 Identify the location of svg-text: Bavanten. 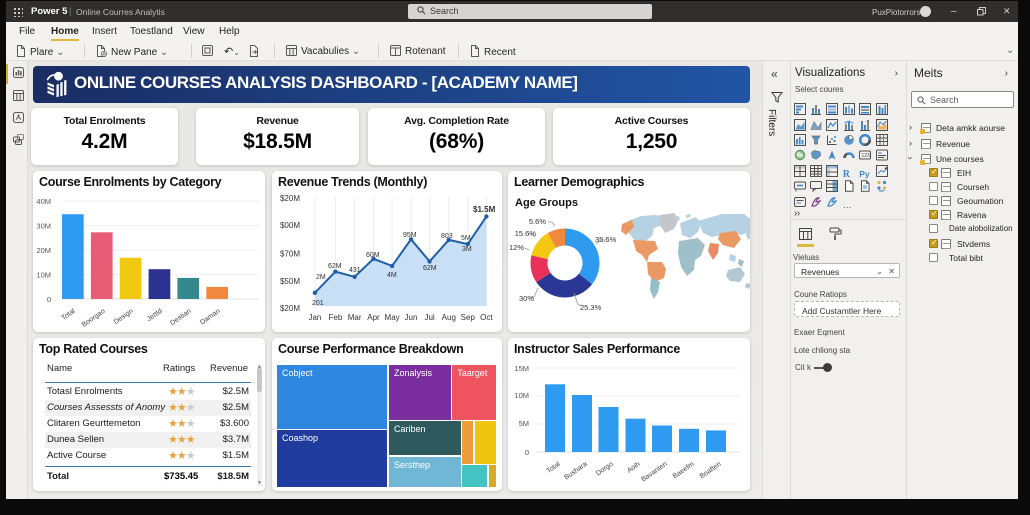
(654, 472).